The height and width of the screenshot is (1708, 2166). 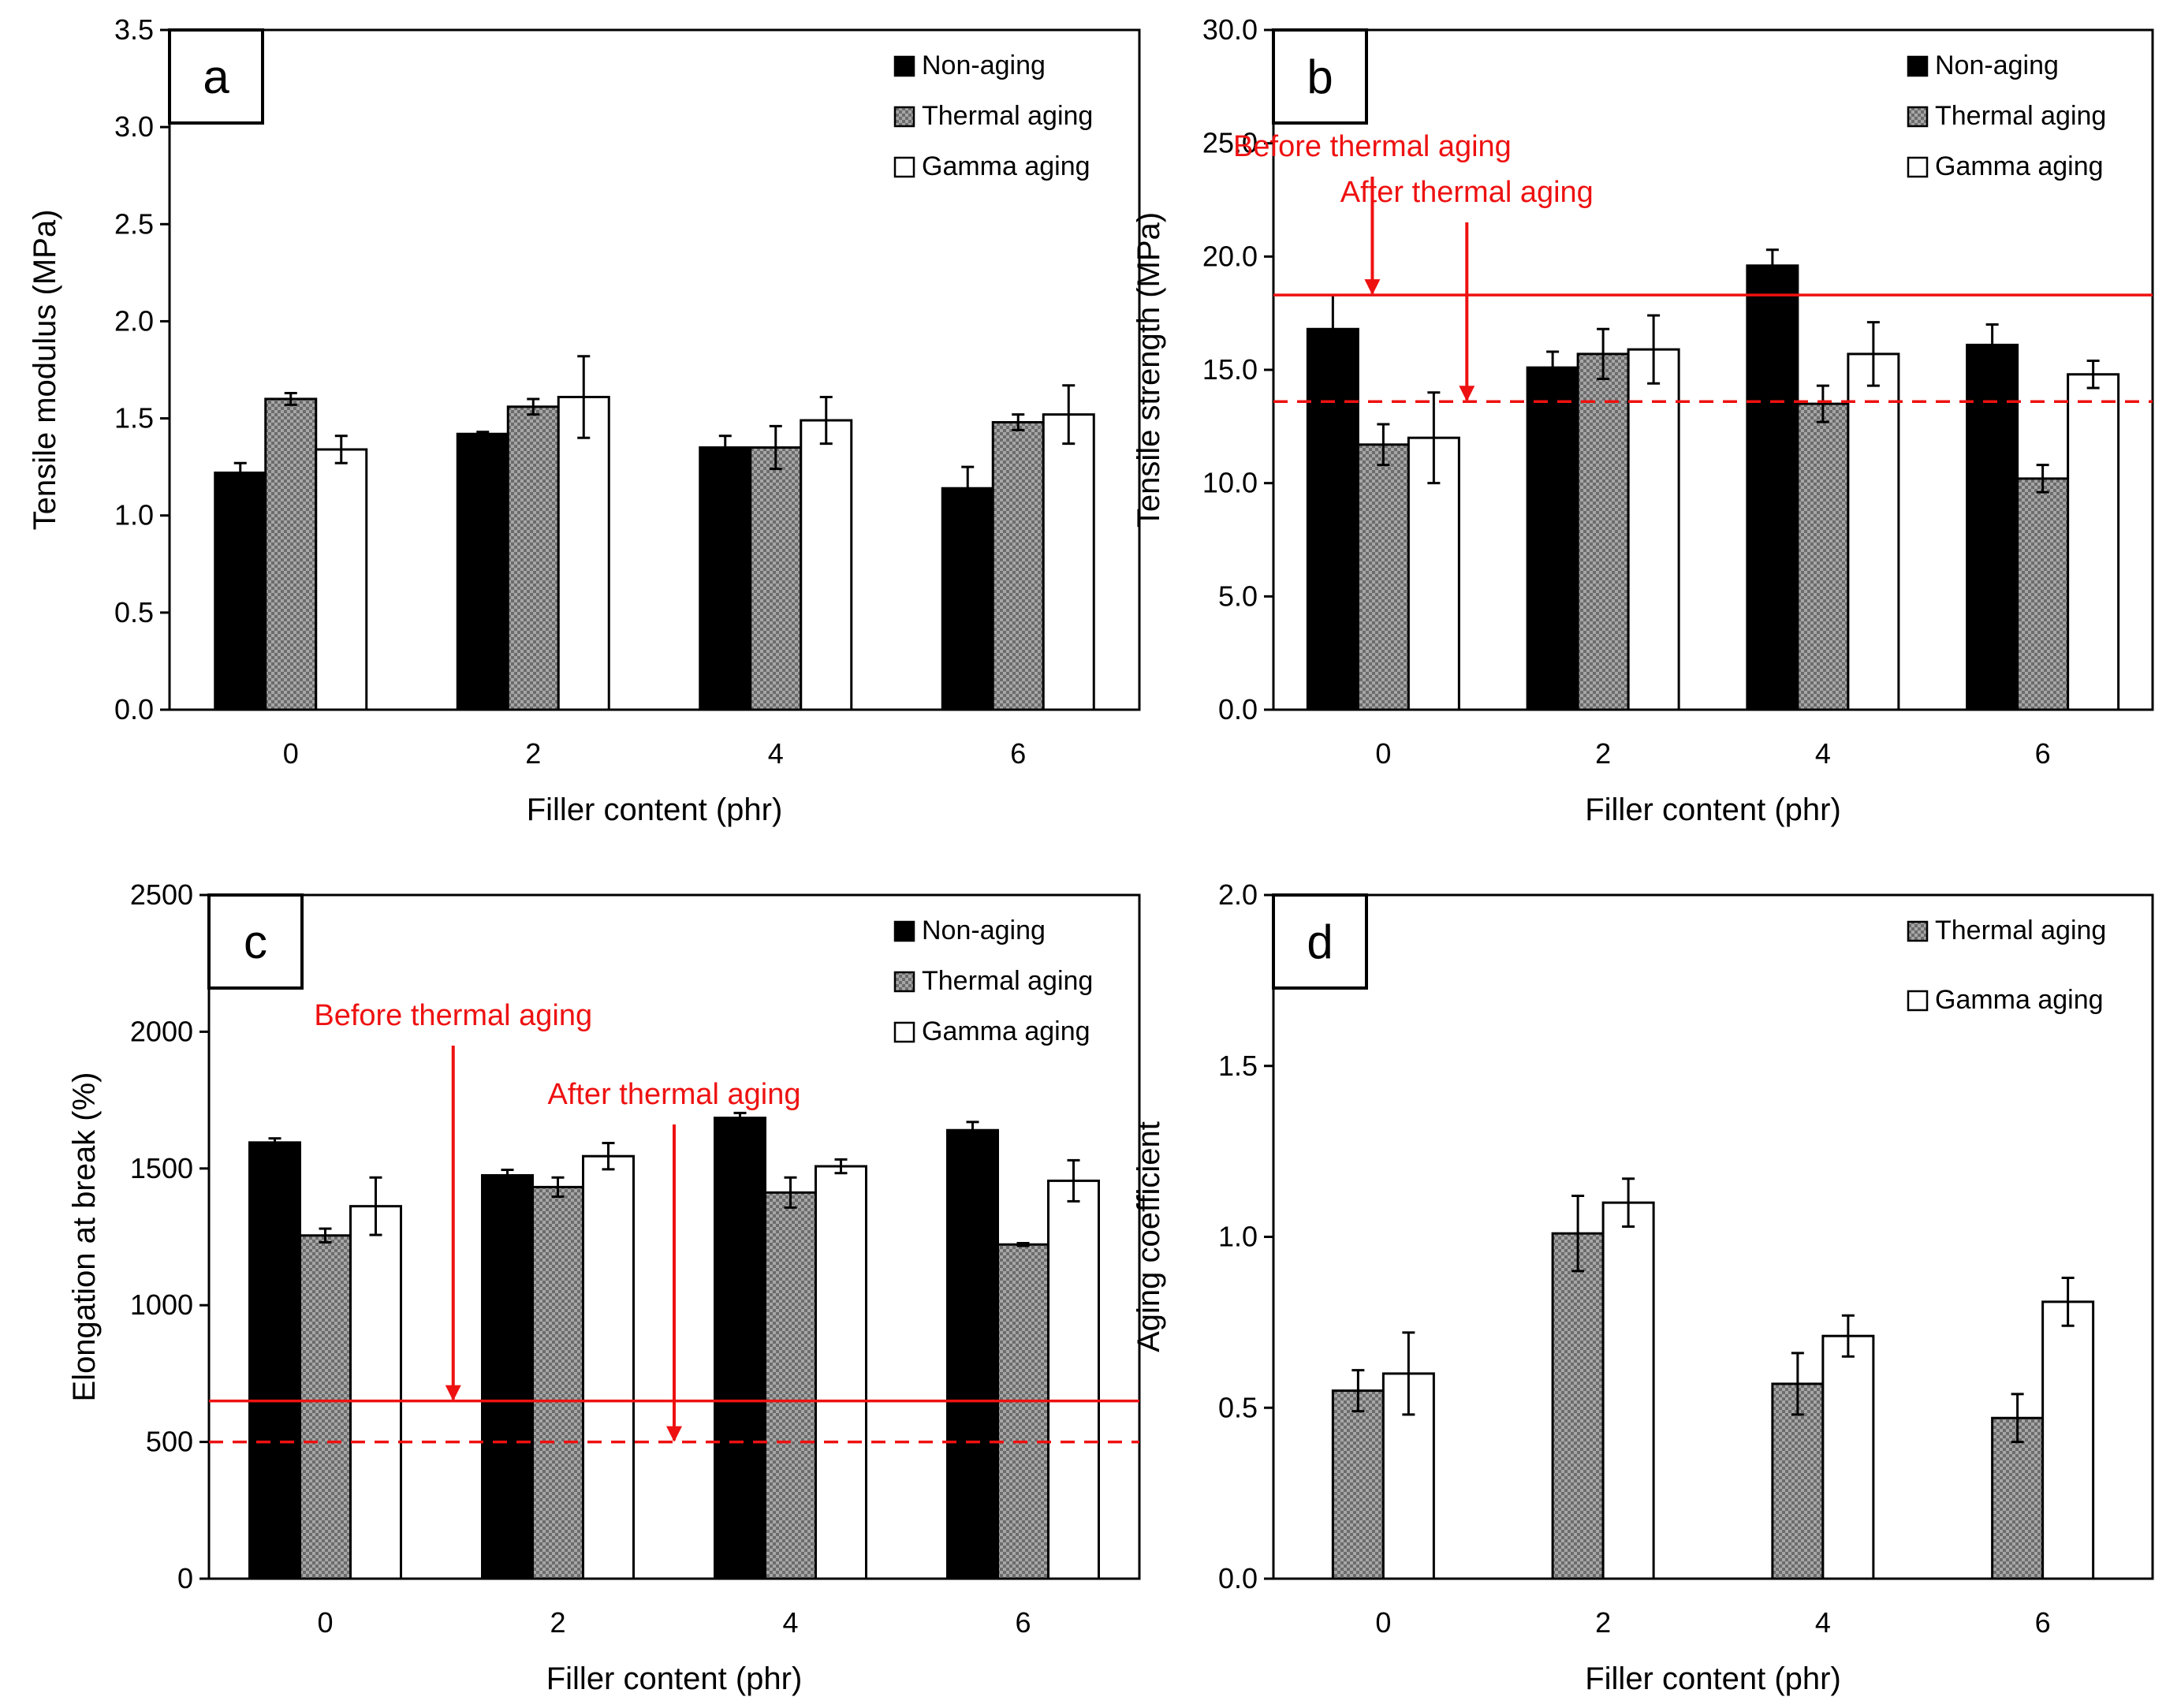 What do you see at coordinates (216, 76) in the screenshot?
I see `panel-letter: a` at bounding box center [216, 76].